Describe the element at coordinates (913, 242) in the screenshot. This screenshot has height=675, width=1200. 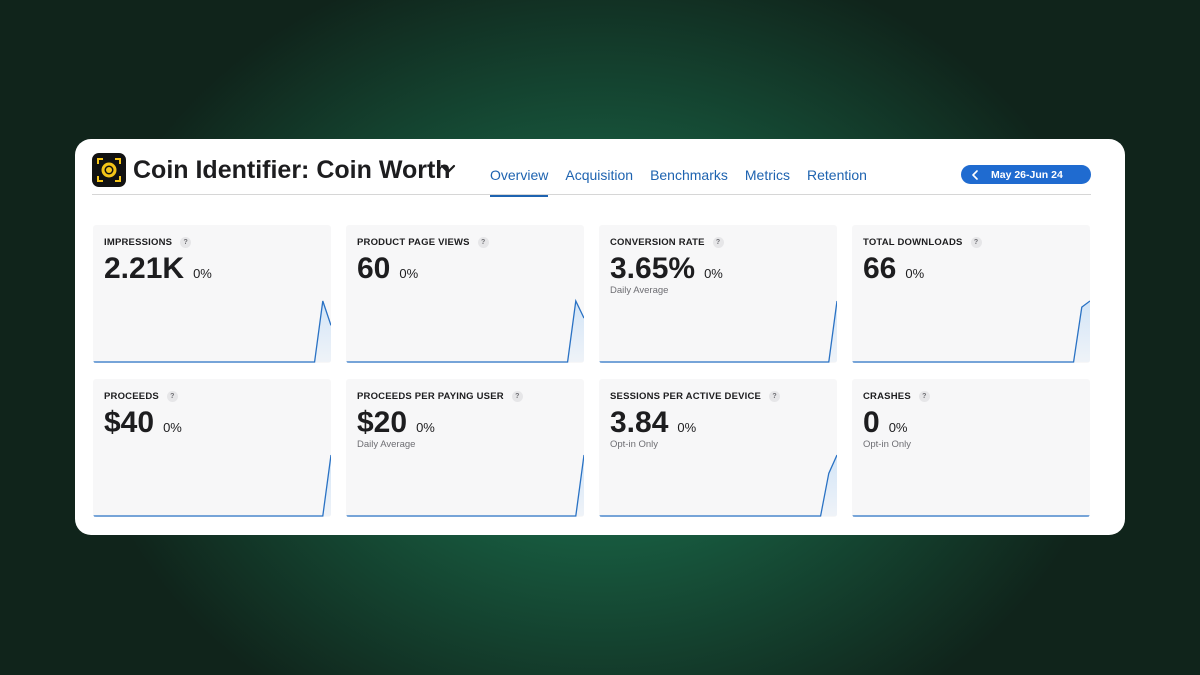
I see `metric-title-text: TOTAL DOWNLOADS` at that location.